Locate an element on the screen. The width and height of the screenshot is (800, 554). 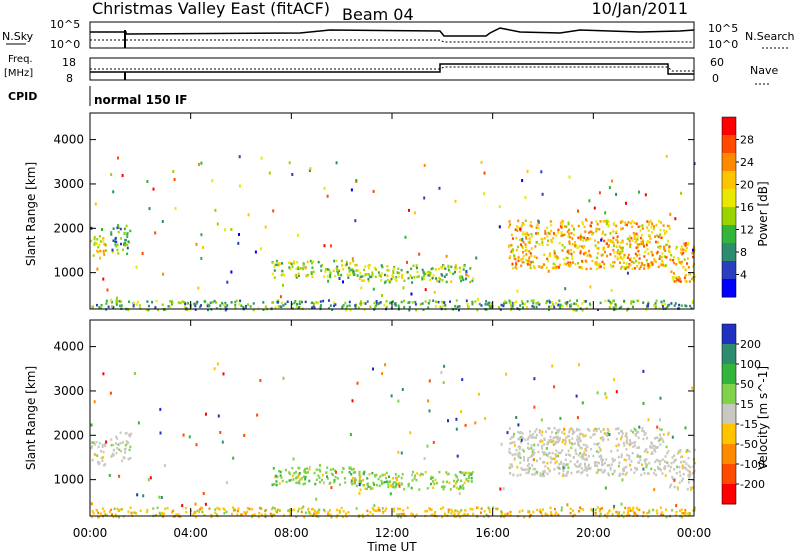
colorbar-tick-label: -100 is located at coordinates (752, 464).